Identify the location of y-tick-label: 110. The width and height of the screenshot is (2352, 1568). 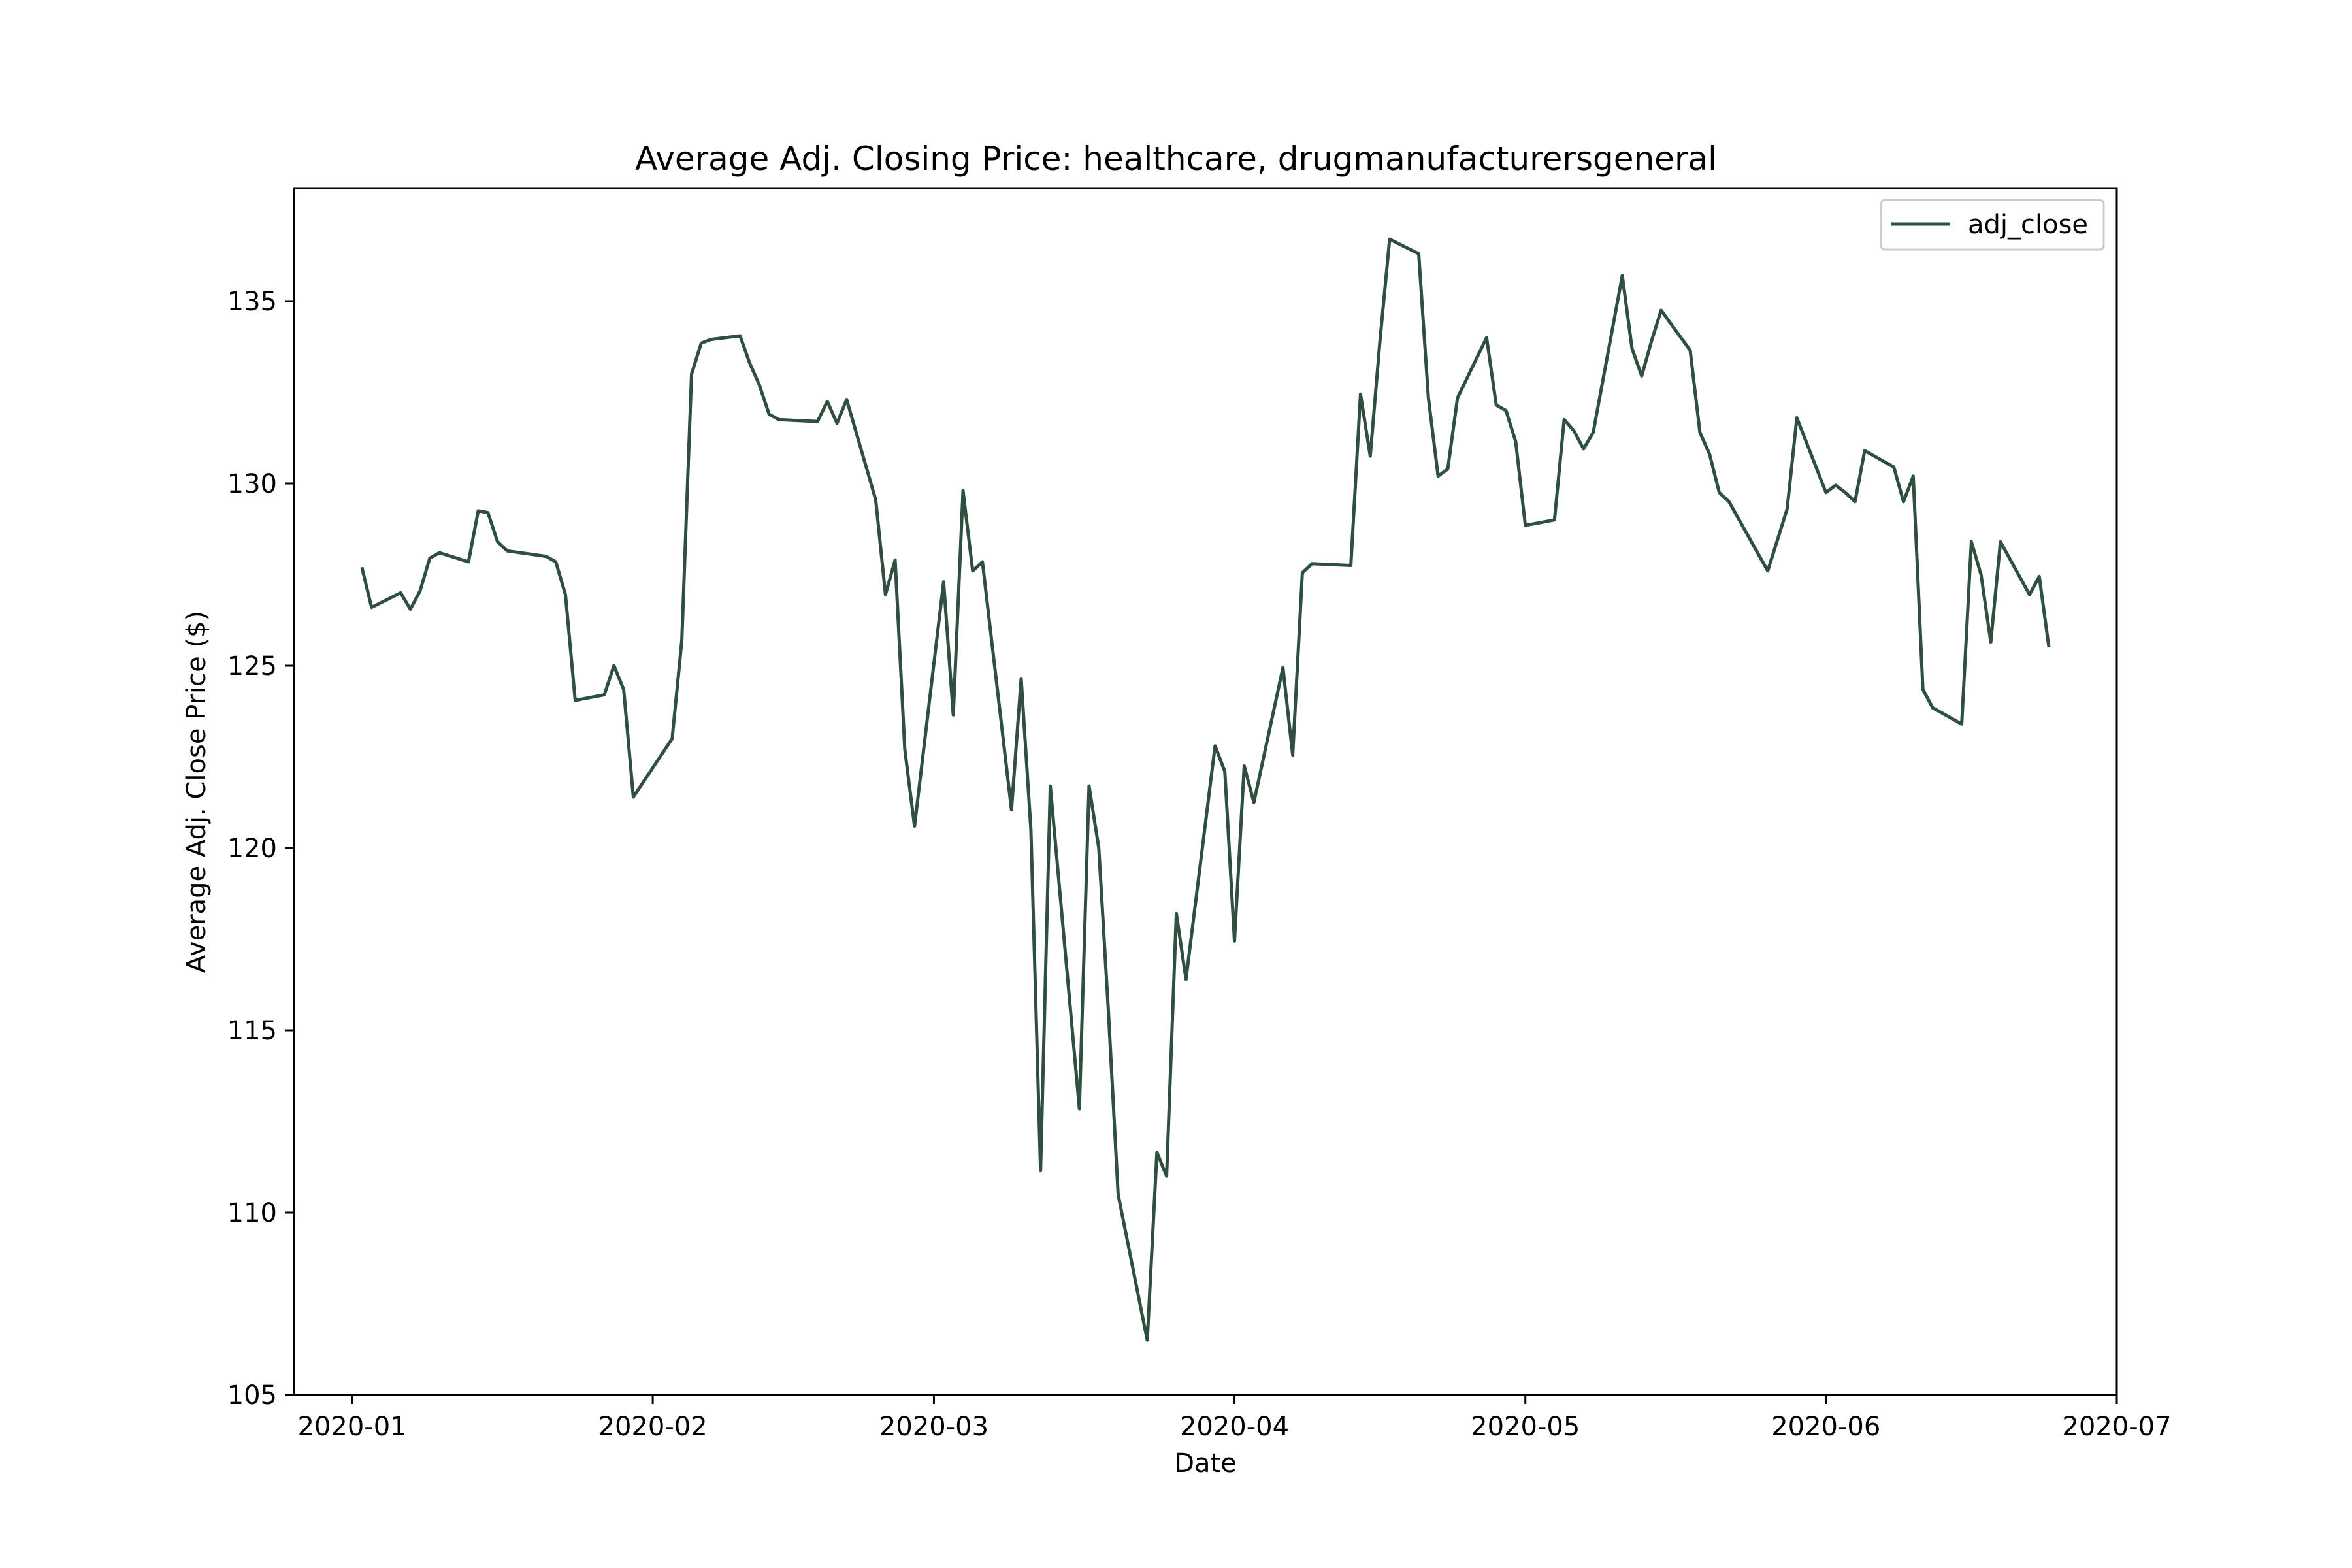
(252, 1213).